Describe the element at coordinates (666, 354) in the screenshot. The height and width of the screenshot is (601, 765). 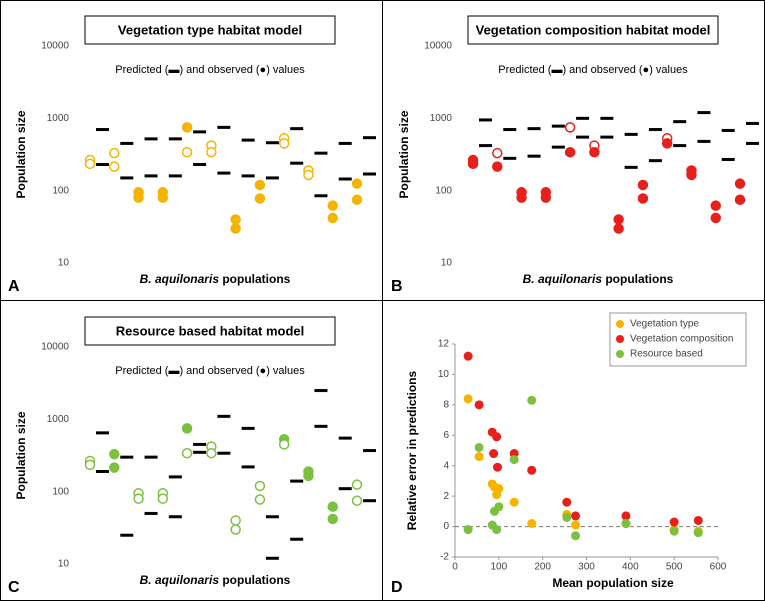
I see `legend-label: Resource based` at that location.